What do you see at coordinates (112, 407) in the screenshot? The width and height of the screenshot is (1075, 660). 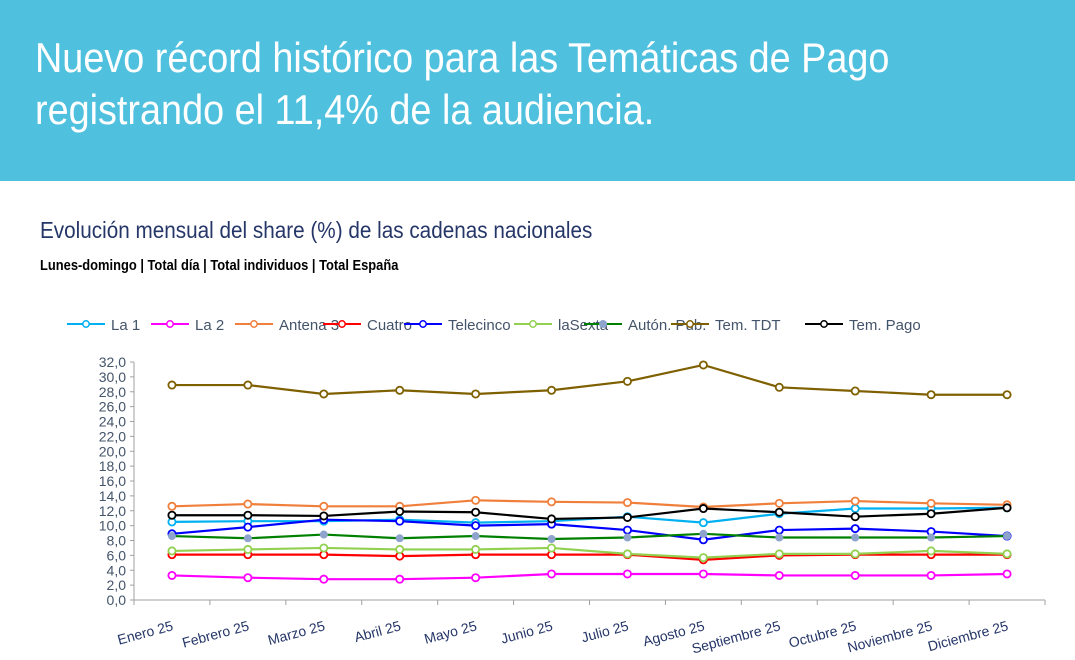 I see `y-tick-label: 26,0` at bounding box center [112, 407].